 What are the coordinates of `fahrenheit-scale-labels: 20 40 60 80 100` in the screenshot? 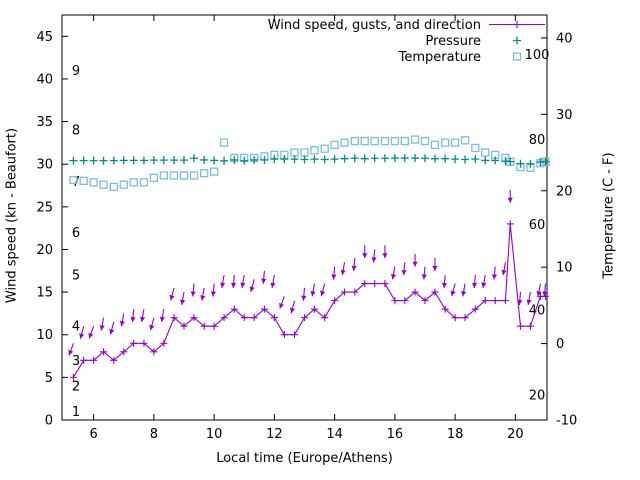 It's located at (537, 225).